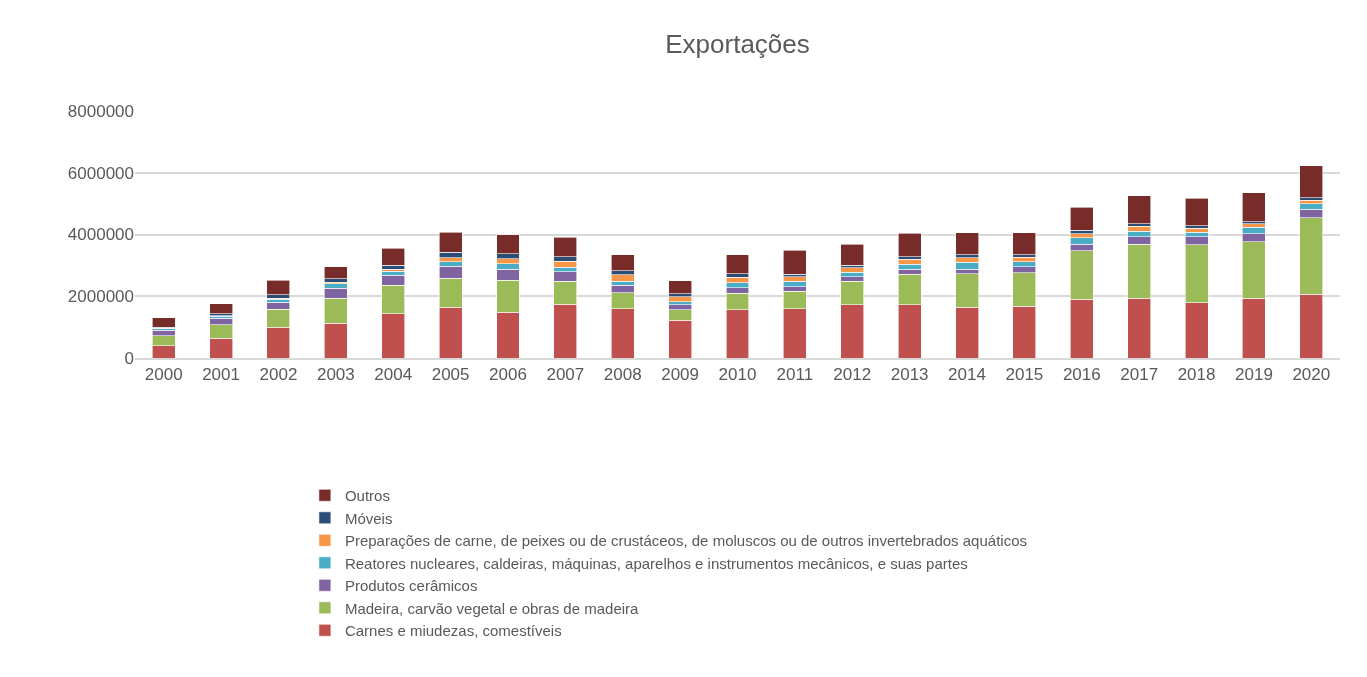  I want to click on x-tick-label: 2018, so click(1196, 375).